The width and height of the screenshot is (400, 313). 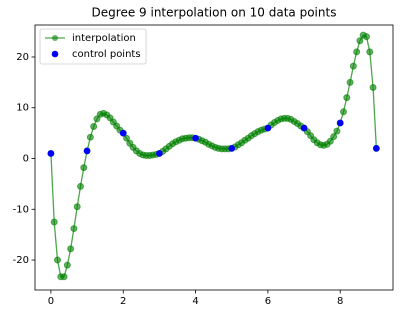 I want to click on y-tick-label: 0, so click(x=26, y=159).